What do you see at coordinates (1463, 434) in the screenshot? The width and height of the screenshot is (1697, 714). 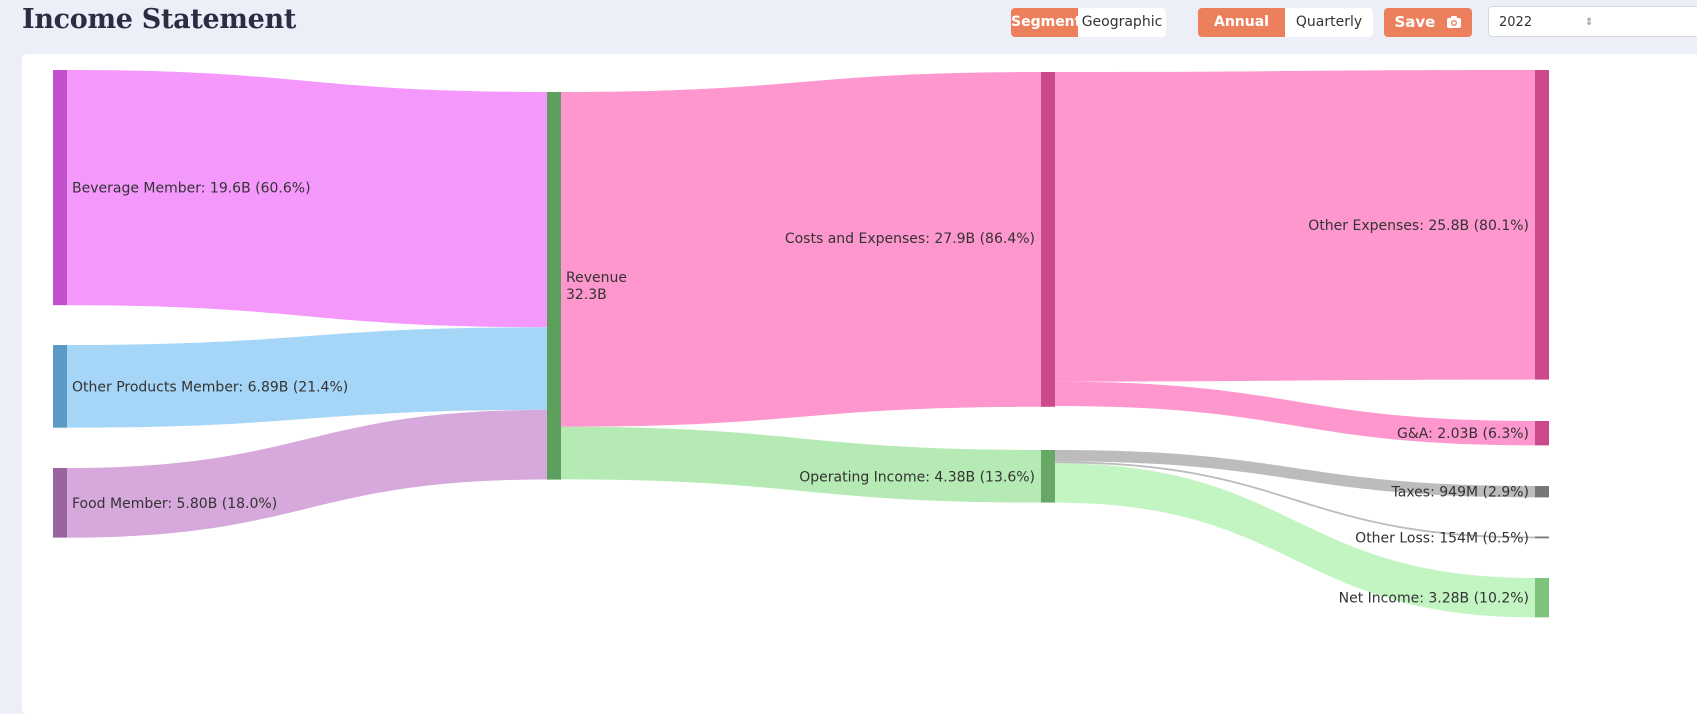 I see `label-ga: G&A: 2.03B (6.3%)` at bounding box center [1463, 434].